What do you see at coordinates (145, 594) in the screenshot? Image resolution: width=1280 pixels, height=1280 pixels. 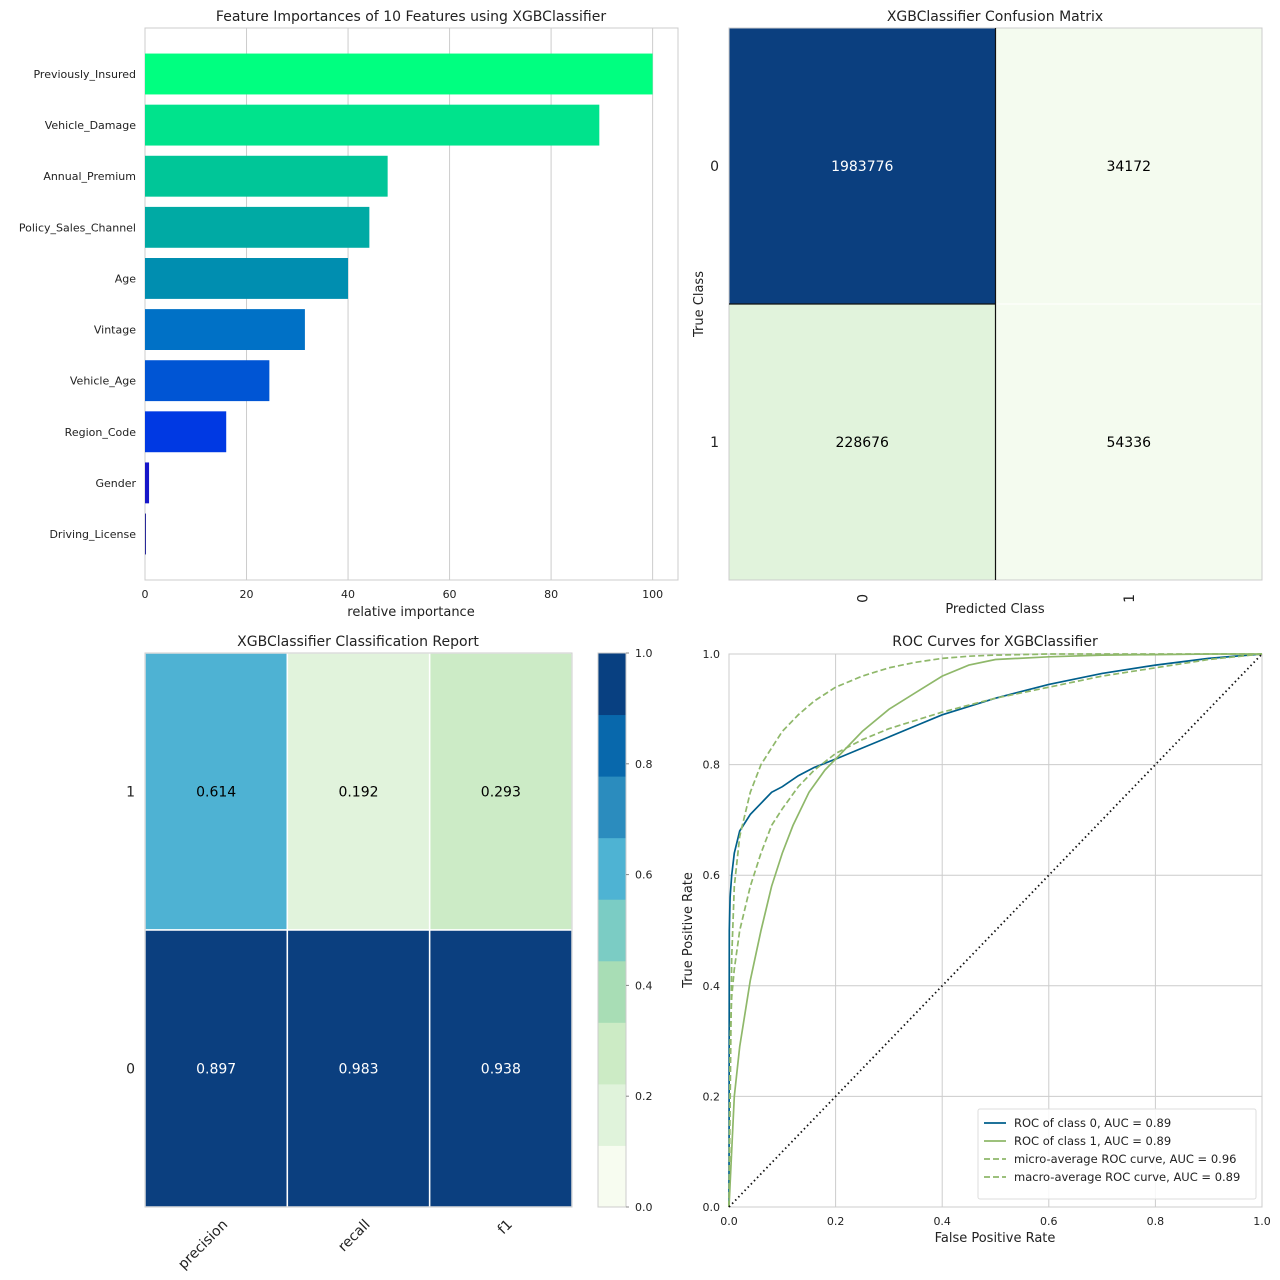 I see `fi-xtick-label: 0` at bounding box center [145, 594].